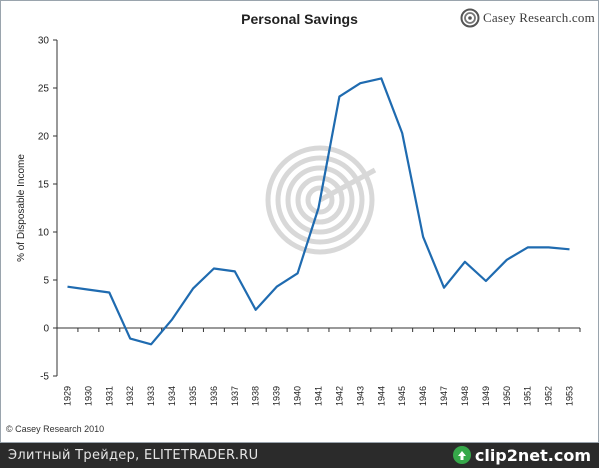  I want to click on y-tick-label: 20, so click(44, 137).